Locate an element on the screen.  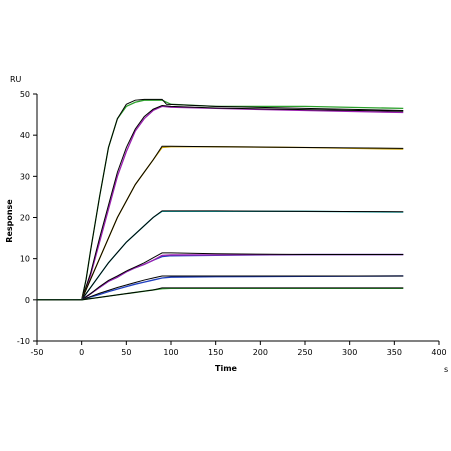
y-tick-label: -10 is located at coordinates (23, 341).